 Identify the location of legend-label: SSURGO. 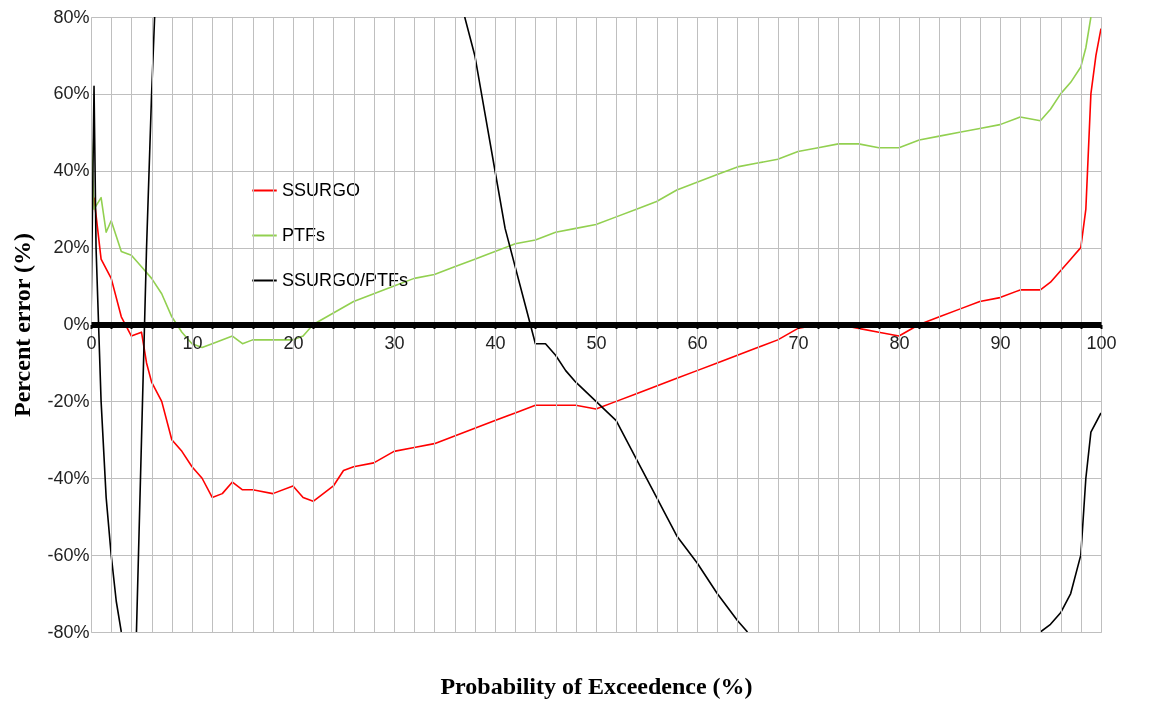
(321, 189).